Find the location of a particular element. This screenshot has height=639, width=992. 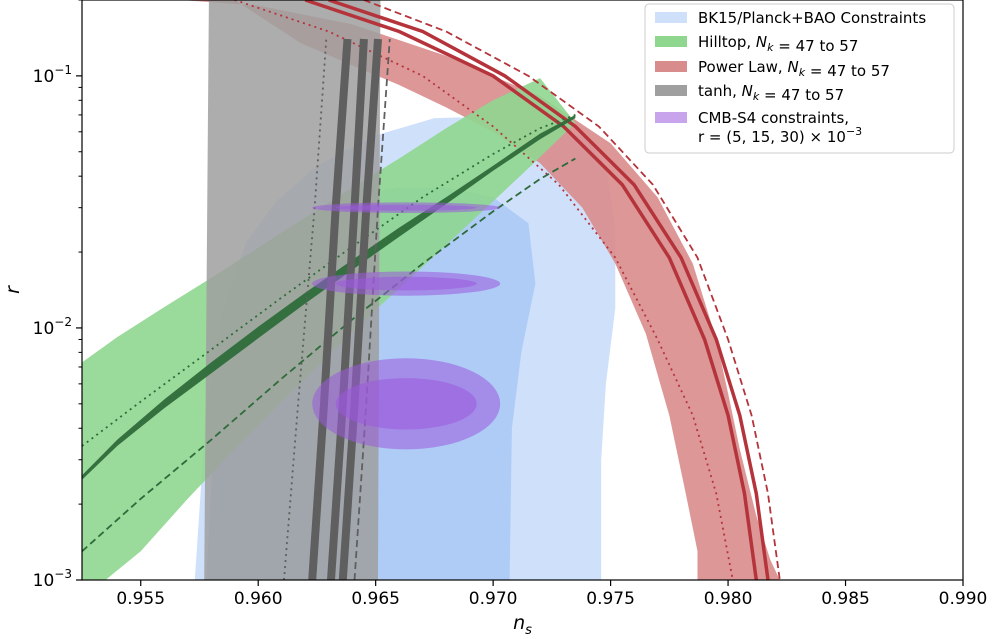

legend-swatch-bk15 is located at coordinates (671, 17).